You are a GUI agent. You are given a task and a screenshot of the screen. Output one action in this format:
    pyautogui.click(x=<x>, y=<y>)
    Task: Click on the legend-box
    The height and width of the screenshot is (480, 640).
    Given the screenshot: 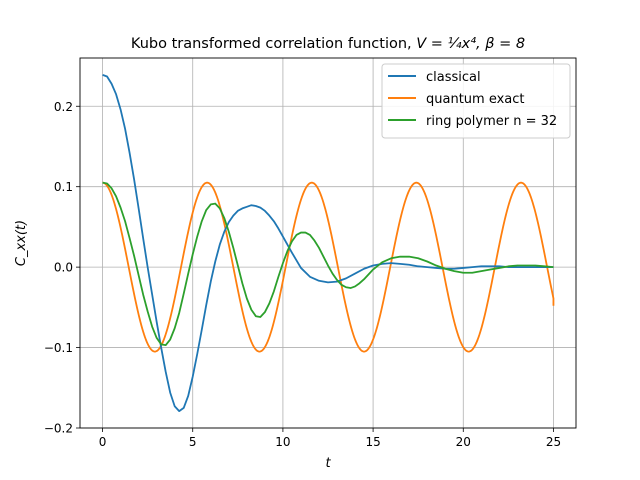 What is the action you would take?
    pyautogui.click(x=476, y=101)
    